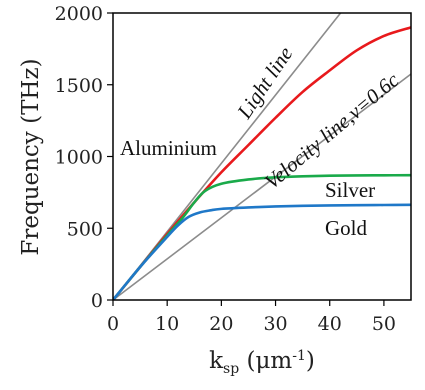 This screenshot has width=425, height=390. Describe the element at coordinates (299, 356) in the screenshot. I see `x-axis-title-unit-sup: -1` at that location.